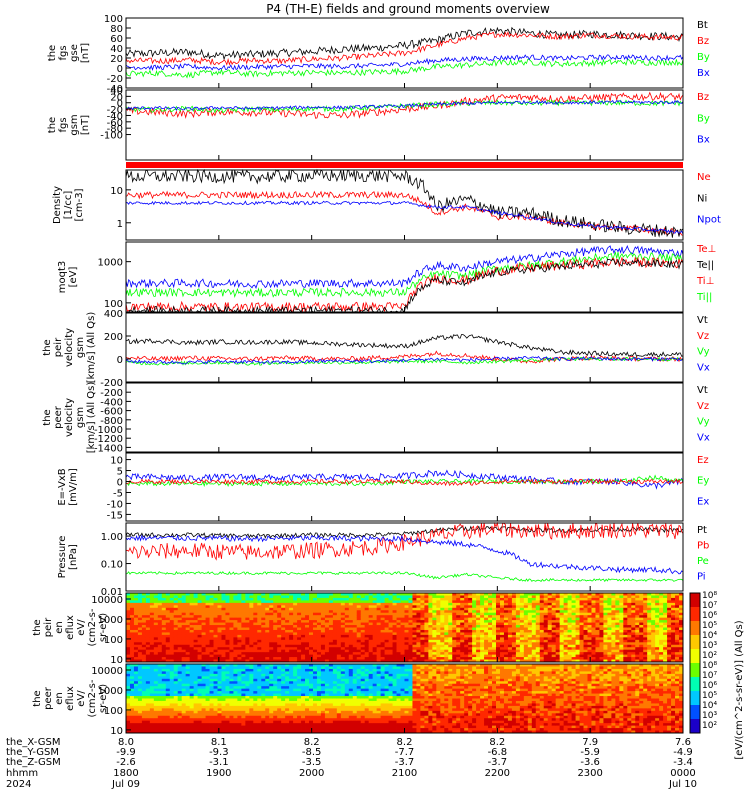  What do you see at coordinates (404, 213) in the screenshot?
I see `density-series-ne` at bounding box center [404, 213].